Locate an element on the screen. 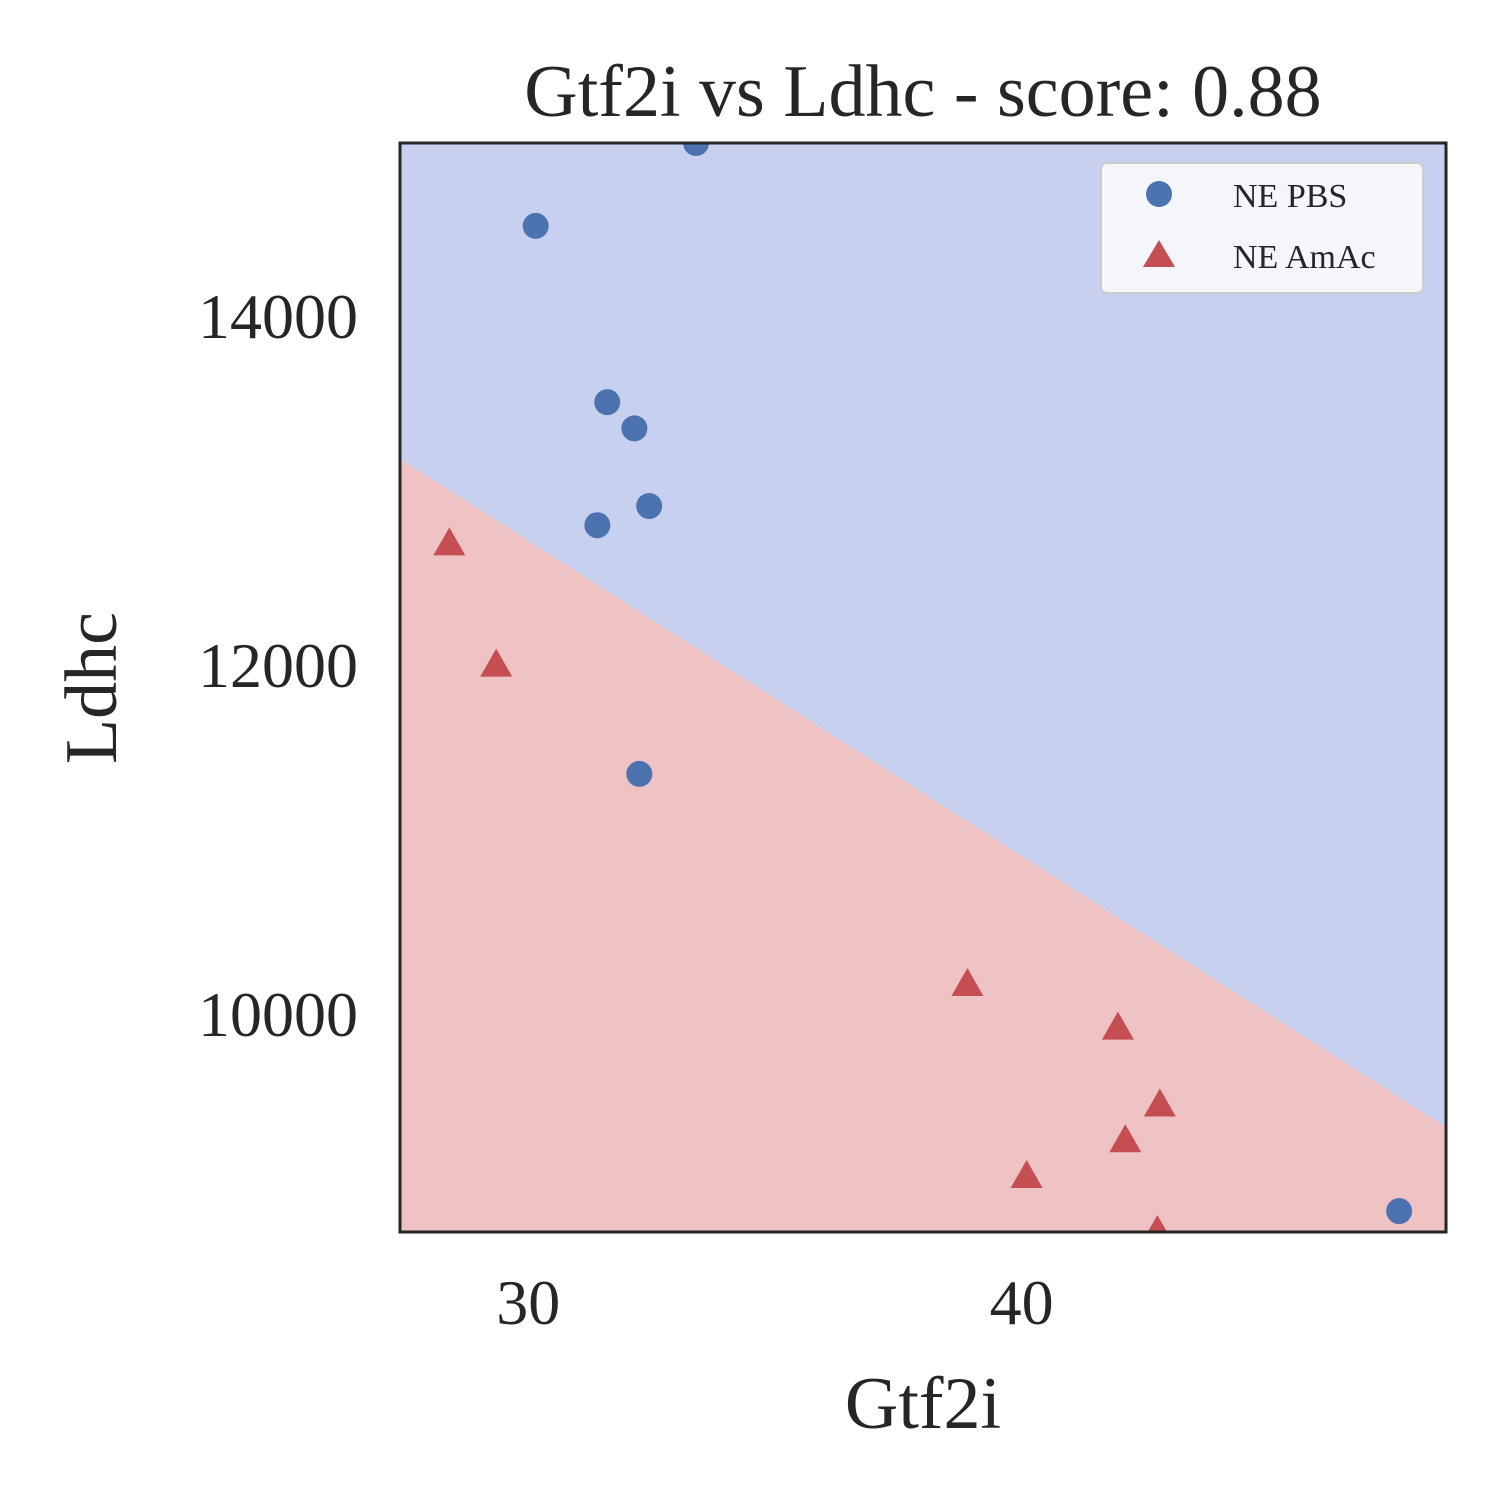 This screenshot has width=1500, height=1500. legend-marker-pbs is located at coordinates (1159, 194).